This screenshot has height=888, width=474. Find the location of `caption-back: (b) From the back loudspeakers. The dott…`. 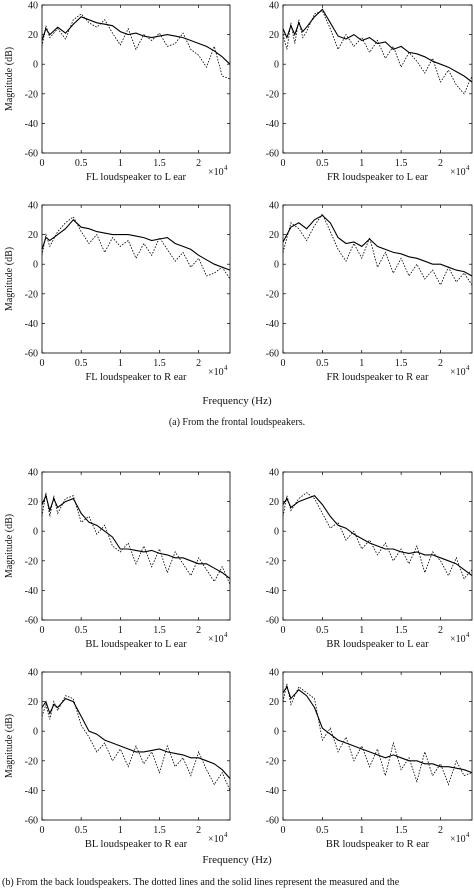

caption-back: (b) From the back loudspeakers. The dott… is located at coordinates (201, 882).